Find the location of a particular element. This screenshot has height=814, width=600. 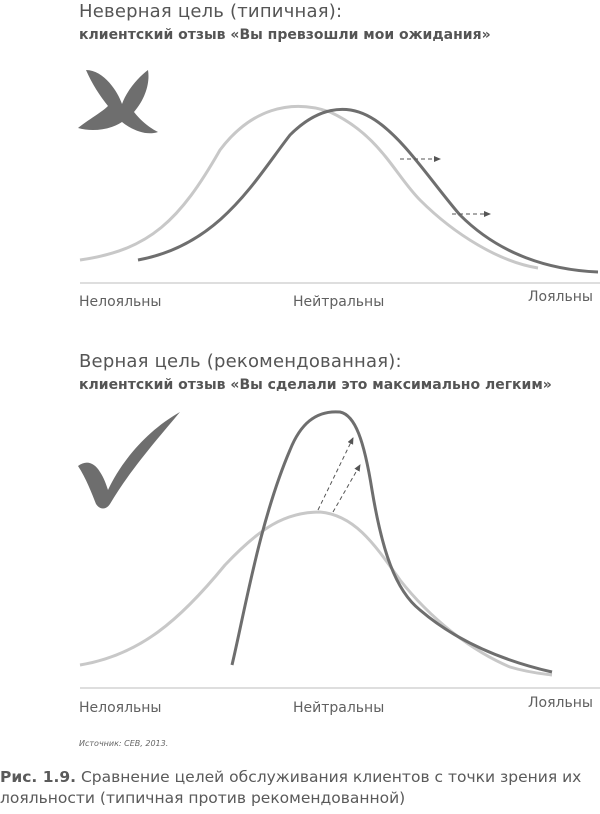

bottom-diagram-title: Верная цель (рекомендованная): is located at coordinates (240, 361).